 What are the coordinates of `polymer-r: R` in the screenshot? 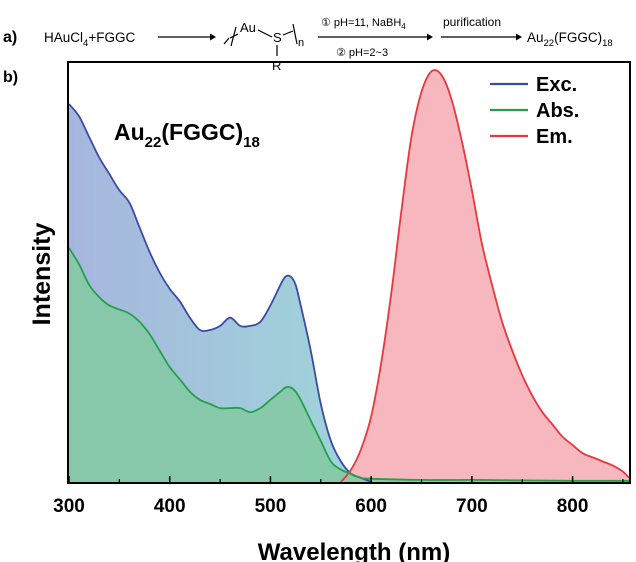 It's located at (276, 65).